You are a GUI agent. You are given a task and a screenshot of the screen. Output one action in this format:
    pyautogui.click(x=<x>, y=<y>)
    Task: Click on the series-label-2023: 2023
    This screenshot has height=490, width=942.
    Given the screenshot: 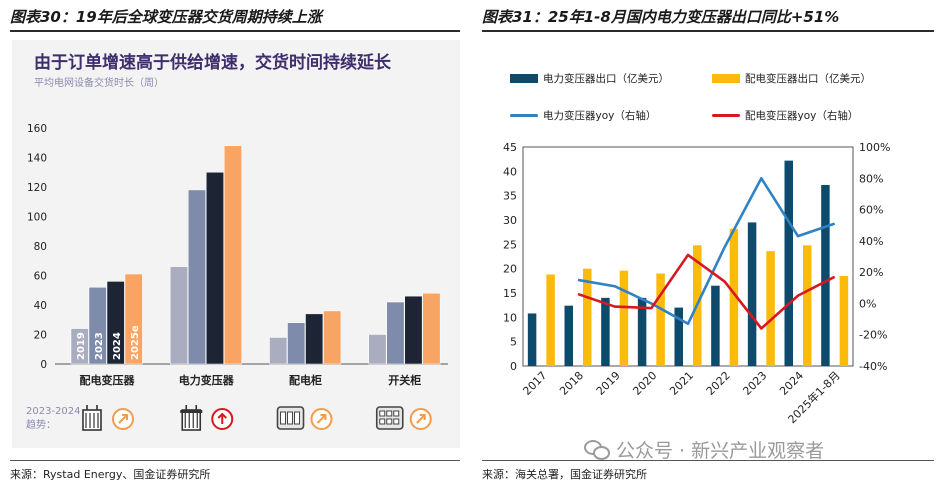 What is the action you would take?
    pyautogui.click(x=99, y=346)
    